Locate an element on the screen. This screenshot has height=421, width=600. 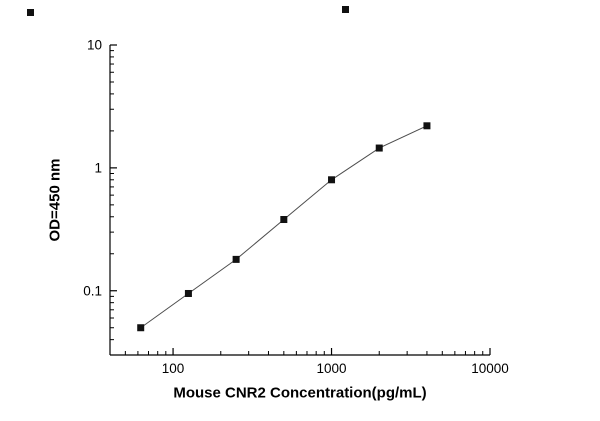
x-tick-label: 10000 is located at coordinates (490, 368).